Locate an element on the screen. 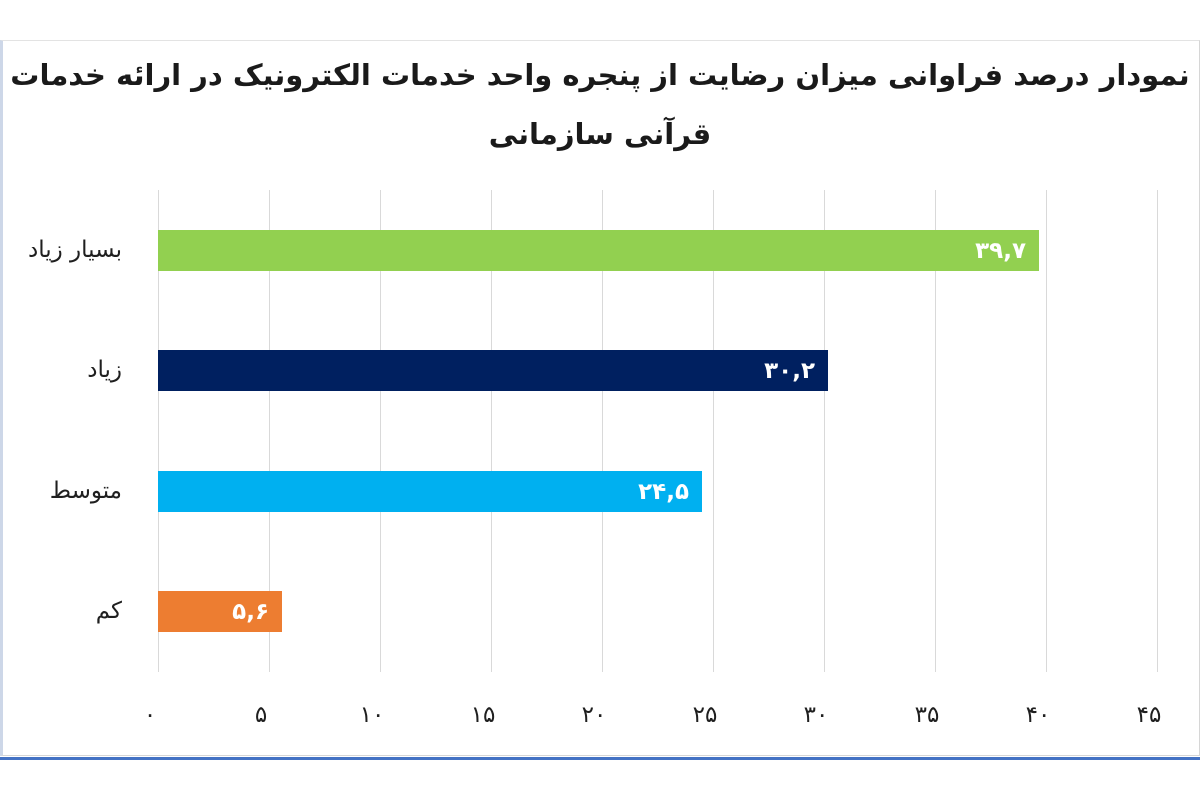  bar-value-label: ۳۹,۷ is located at coordinates (1000, 250).